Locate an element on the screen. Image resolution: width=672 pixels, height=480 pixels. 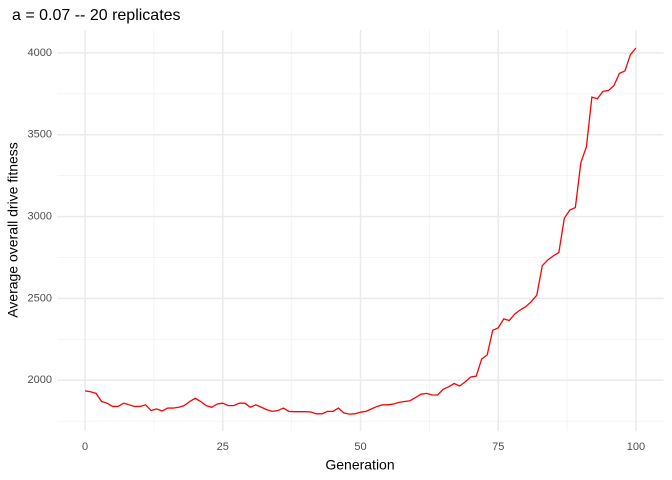
chart-title: a = 0.07 -- 20 replicates is located at coordinates (96, 15).